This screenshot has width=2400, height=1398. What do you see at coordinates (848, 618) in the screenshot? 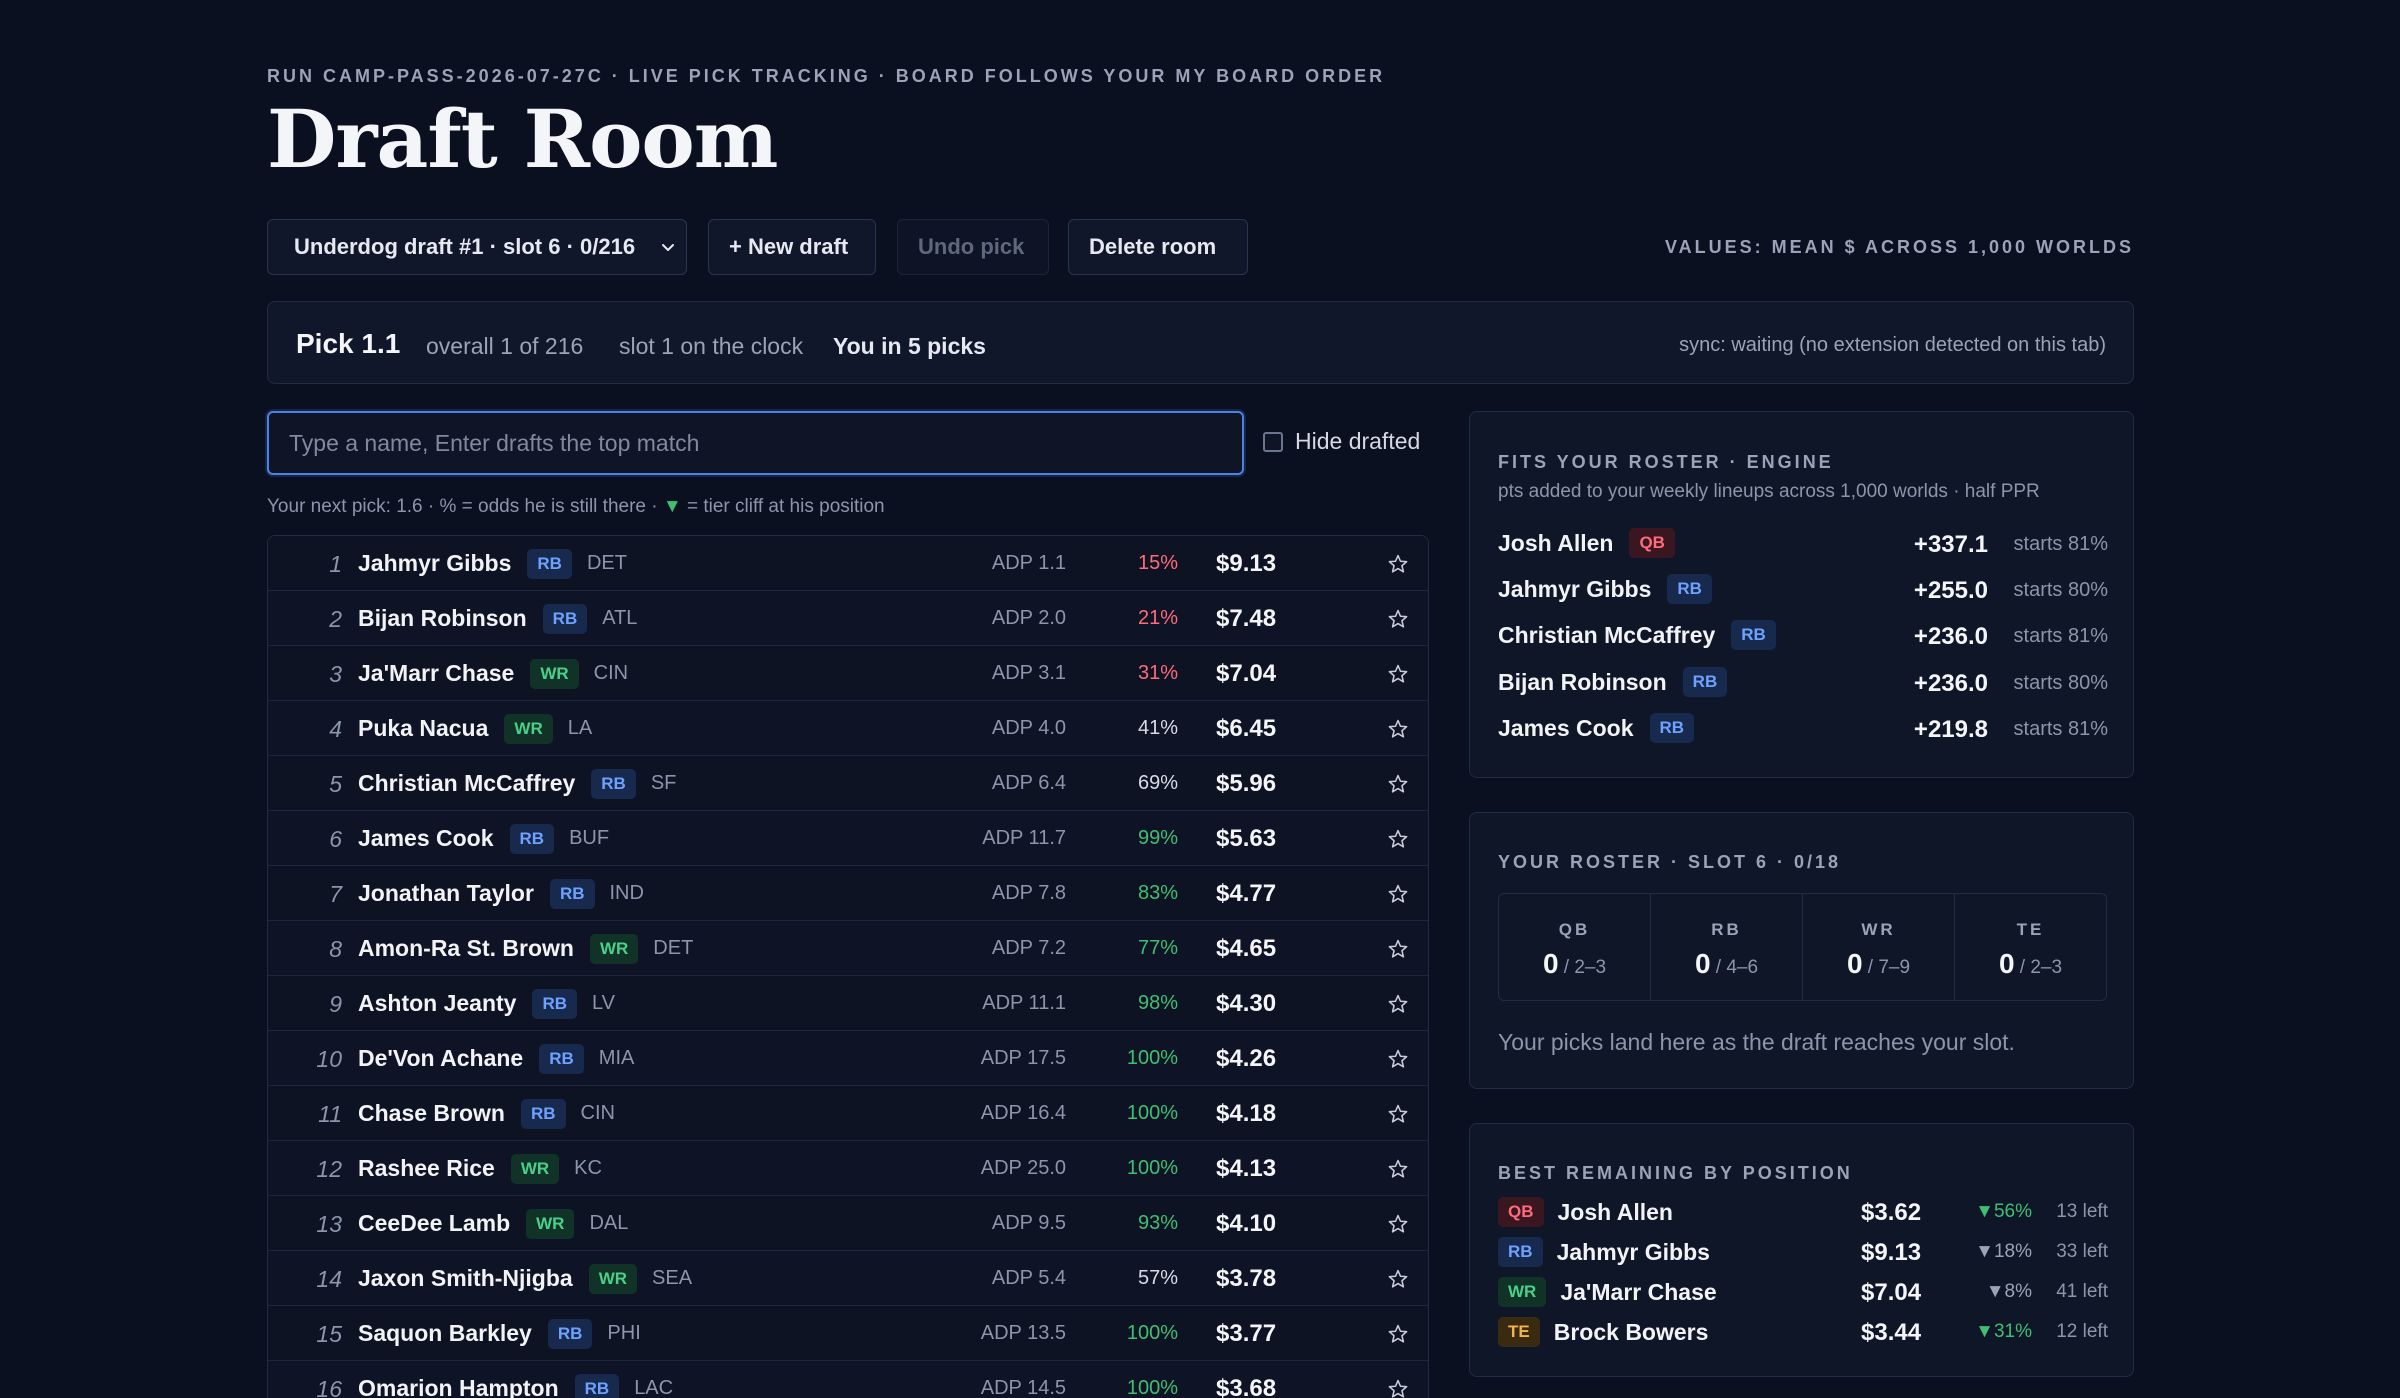
I see `table-row: 2 Bijan Robinson RB ATL ADP 2.0 21% $7.48` at bounding box center [848, 618].